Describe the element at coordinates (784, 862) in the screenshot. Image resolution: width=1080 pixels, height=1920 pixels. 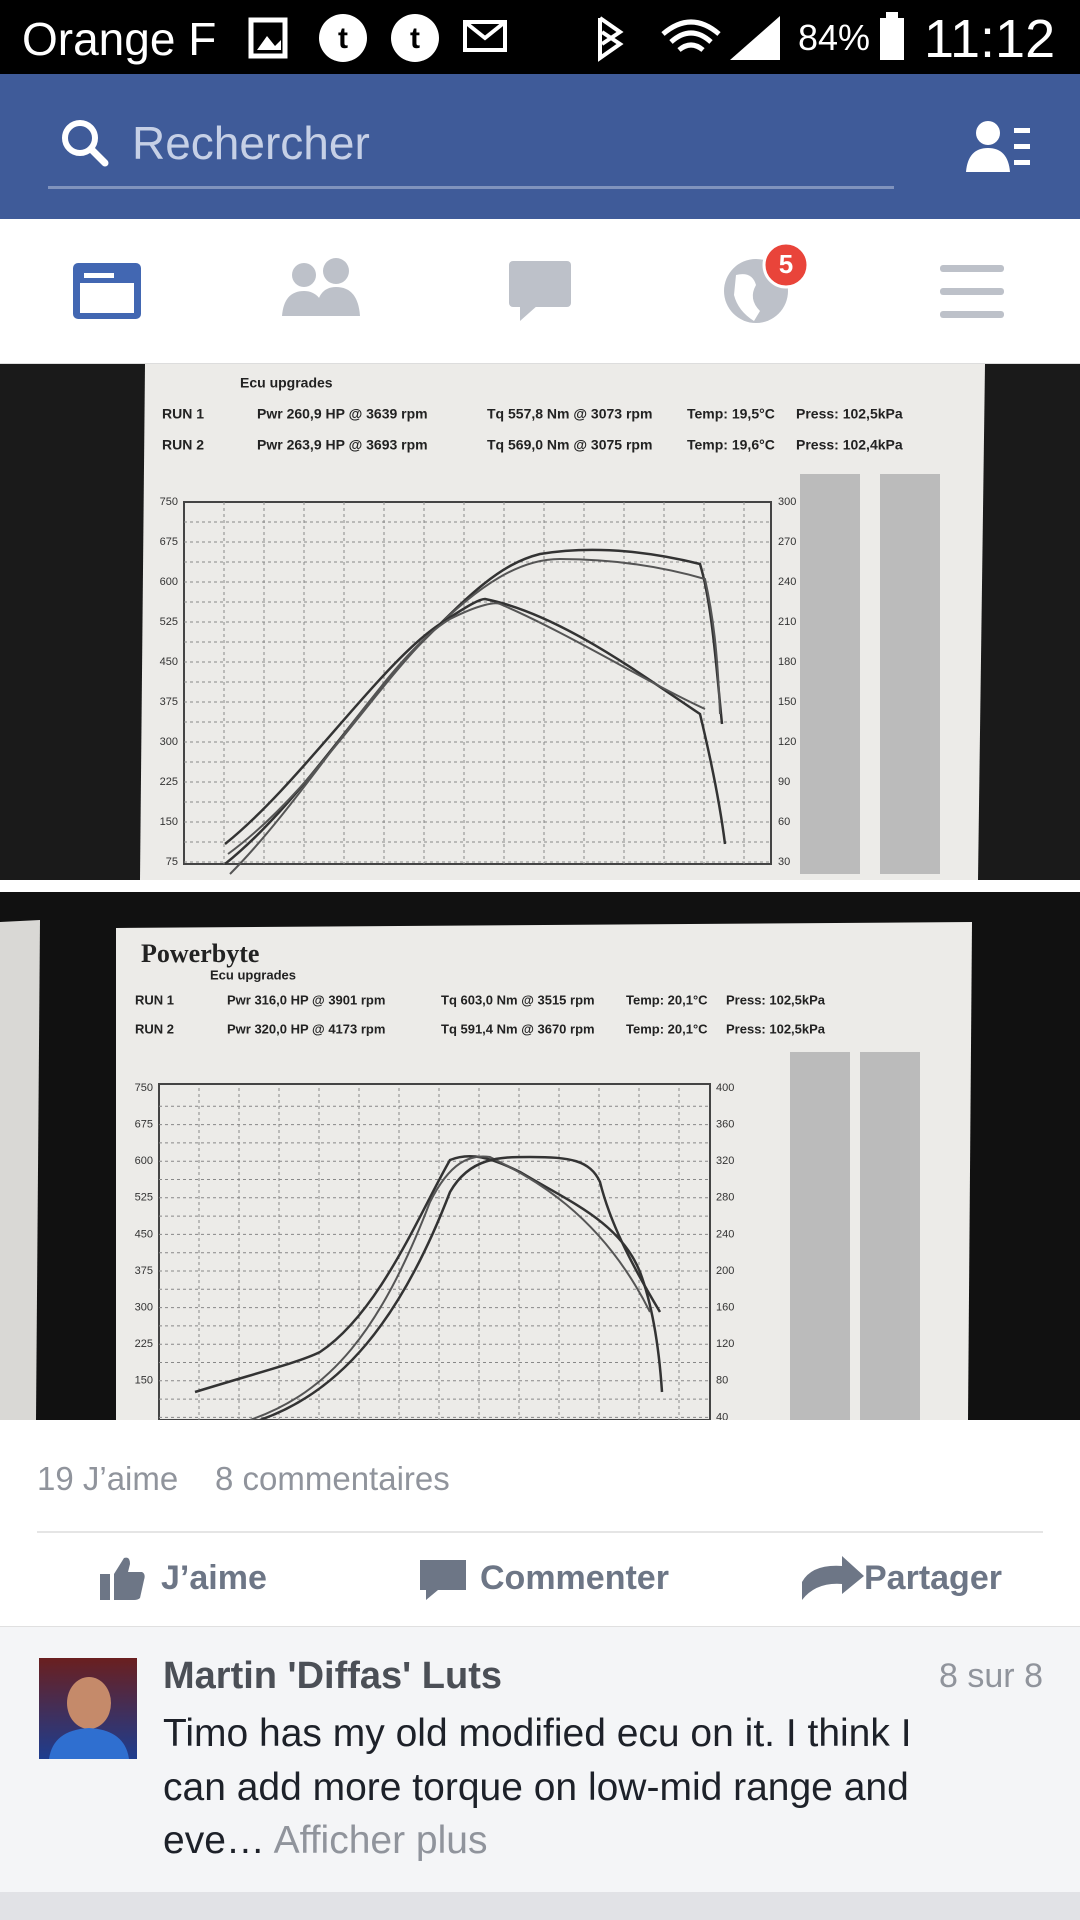
I see `hp-tick-label: 30` at that location.